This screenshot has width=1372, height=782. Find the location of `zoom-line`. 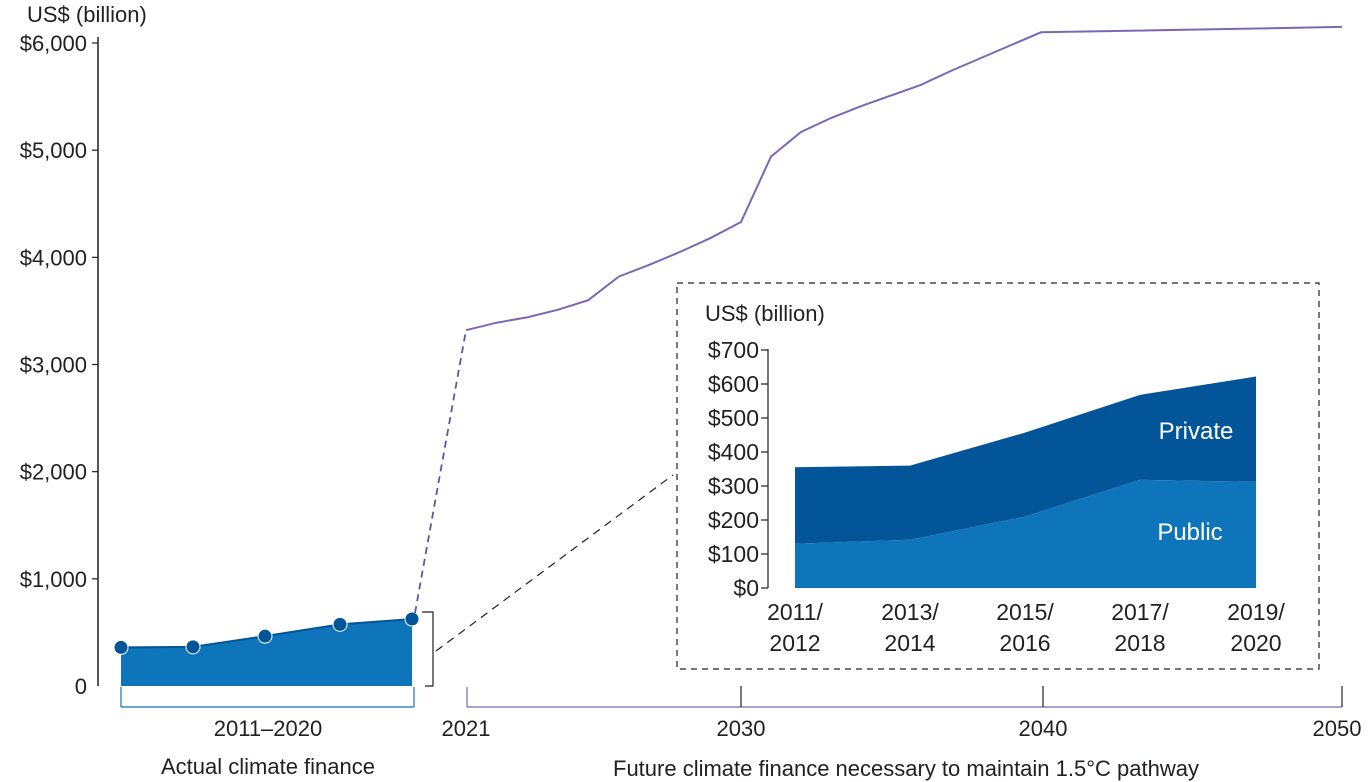

zoom-line is located at coordinates (554, 563).